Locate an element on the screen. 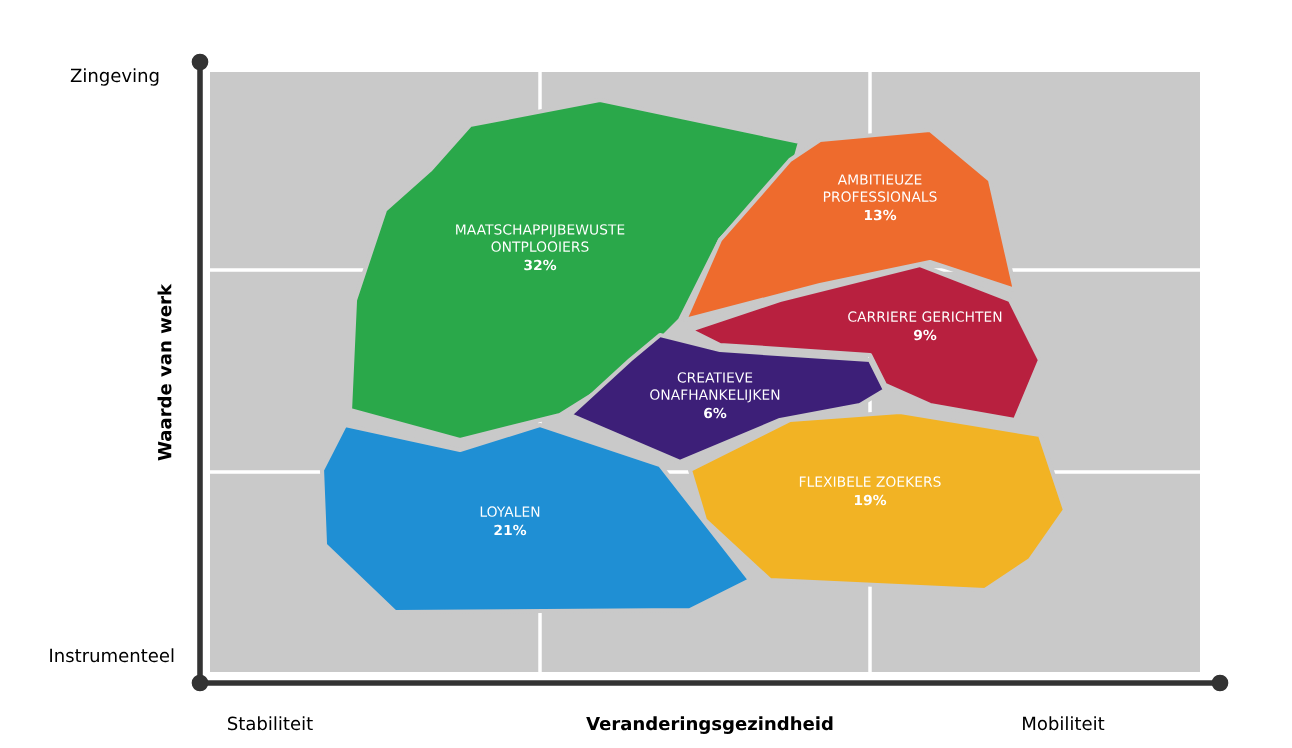 This screenshot has height=748, width=1292. text: Waarde van werk is located at coordinates (164, 372).